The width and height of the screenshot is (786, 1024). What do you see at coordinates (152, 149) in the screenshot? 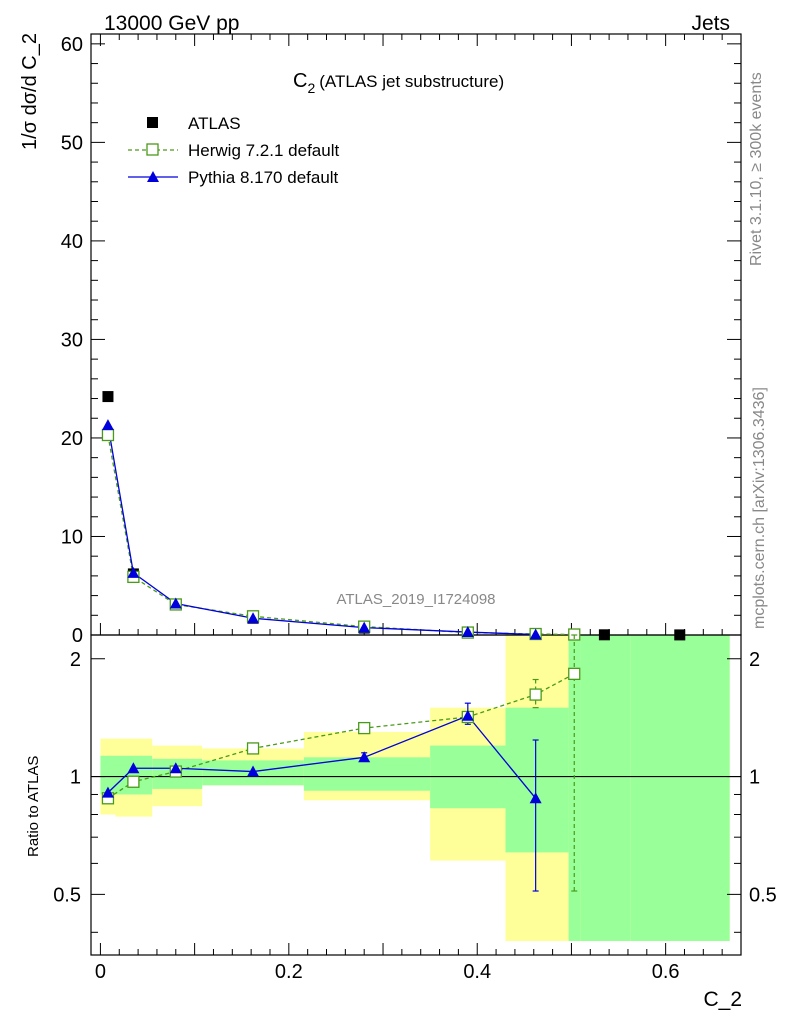
I see `legend-herwig-marker` at bounding box center [152, 149].